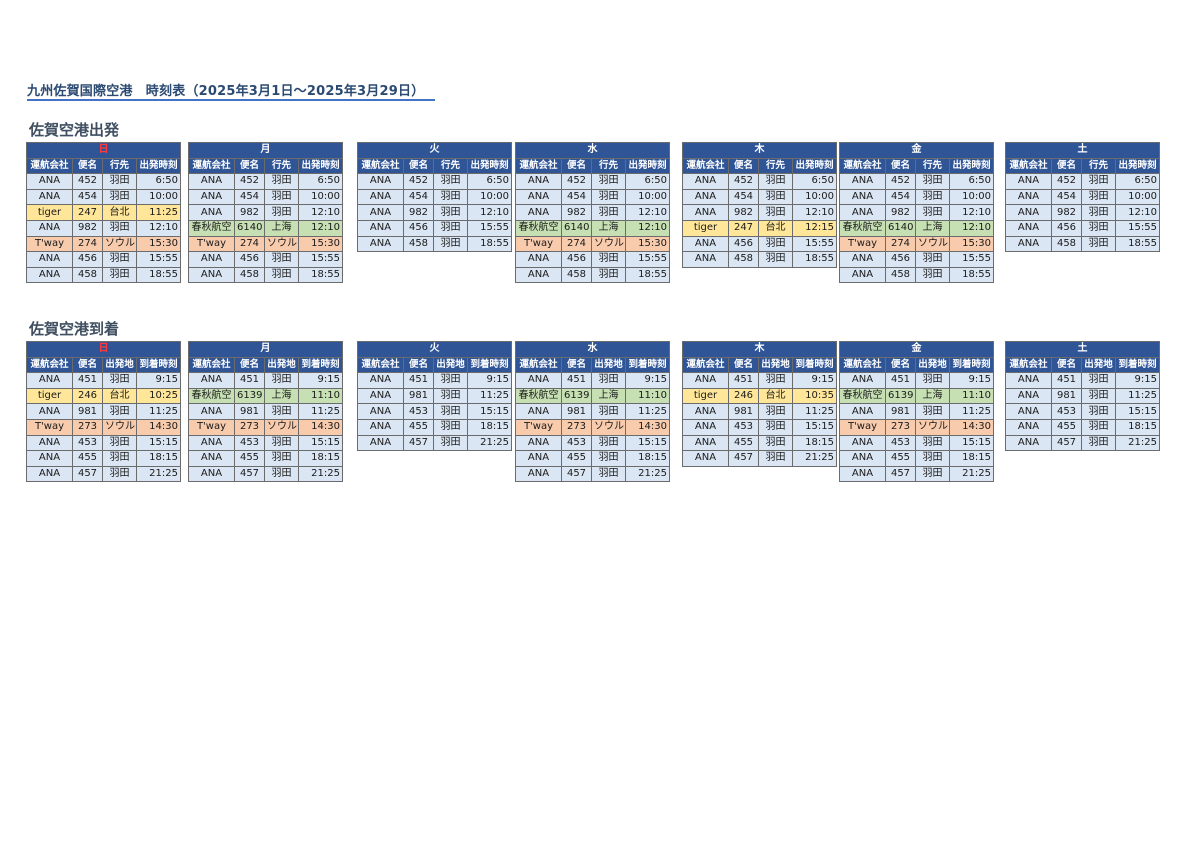 The height and width of the screenshot is (848, 1200). Describe the element at coordinates (647, 365) in the screenshot. I see `column-header: 到着時刻` at that location.